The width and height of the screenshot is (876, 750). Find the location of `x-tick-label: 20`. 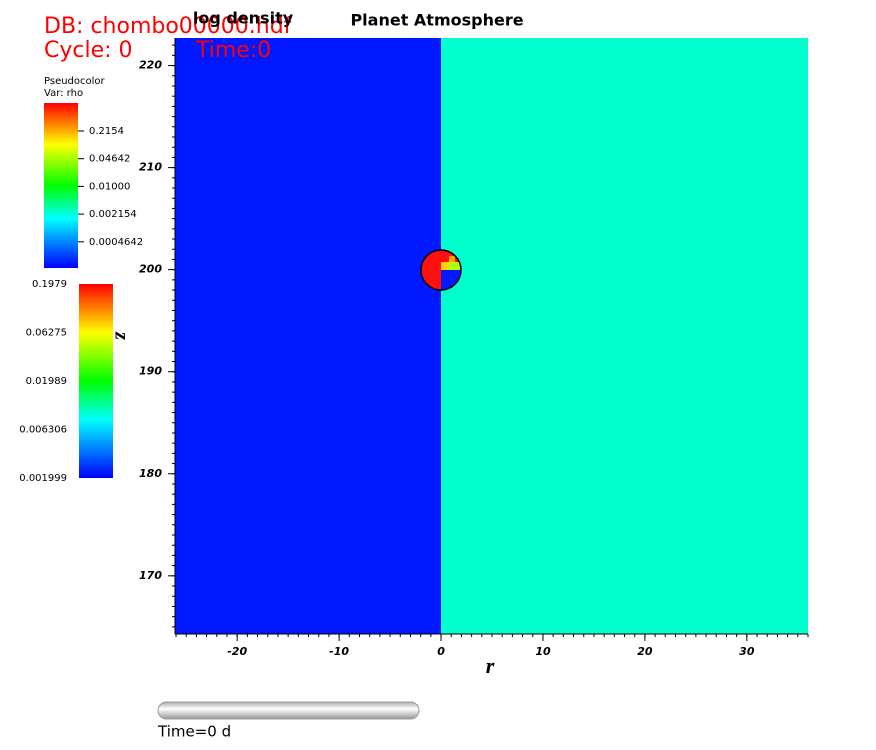

x-tick-label: 20 is located at coordinates (645, 651).